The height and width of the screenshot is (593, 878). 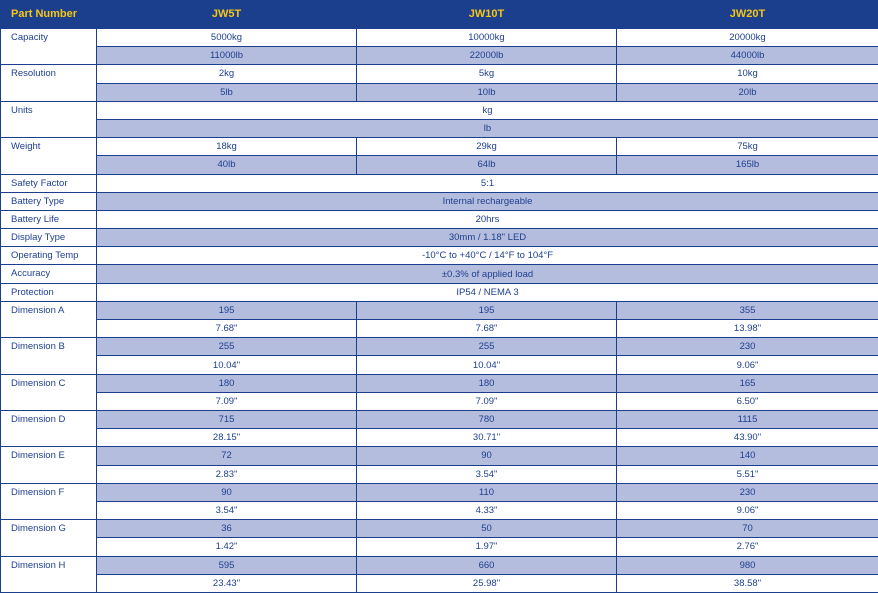 What do you see at coordinates (226, 310) in the screenshot?
I see `dimension-a-mm-jw5t: 195` at bounding box center [226, 310].